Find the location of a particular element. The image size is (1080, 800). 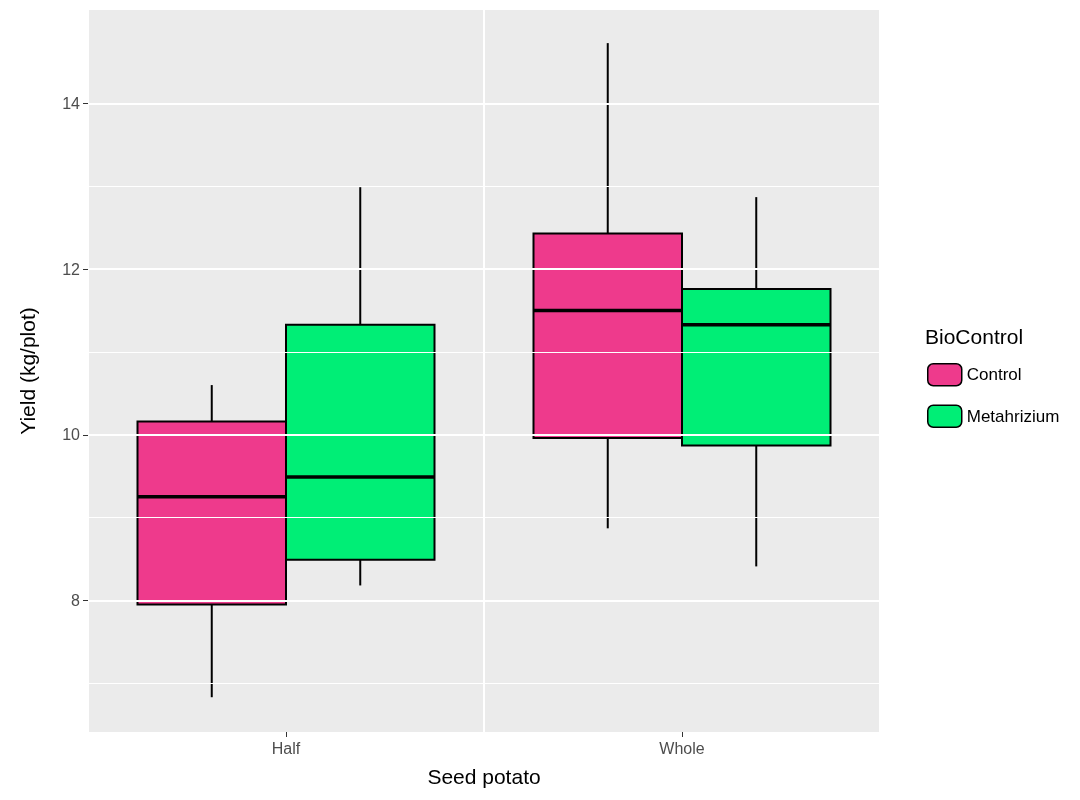

legend-label: Metahrizium is located at coordinates (1013, 416).